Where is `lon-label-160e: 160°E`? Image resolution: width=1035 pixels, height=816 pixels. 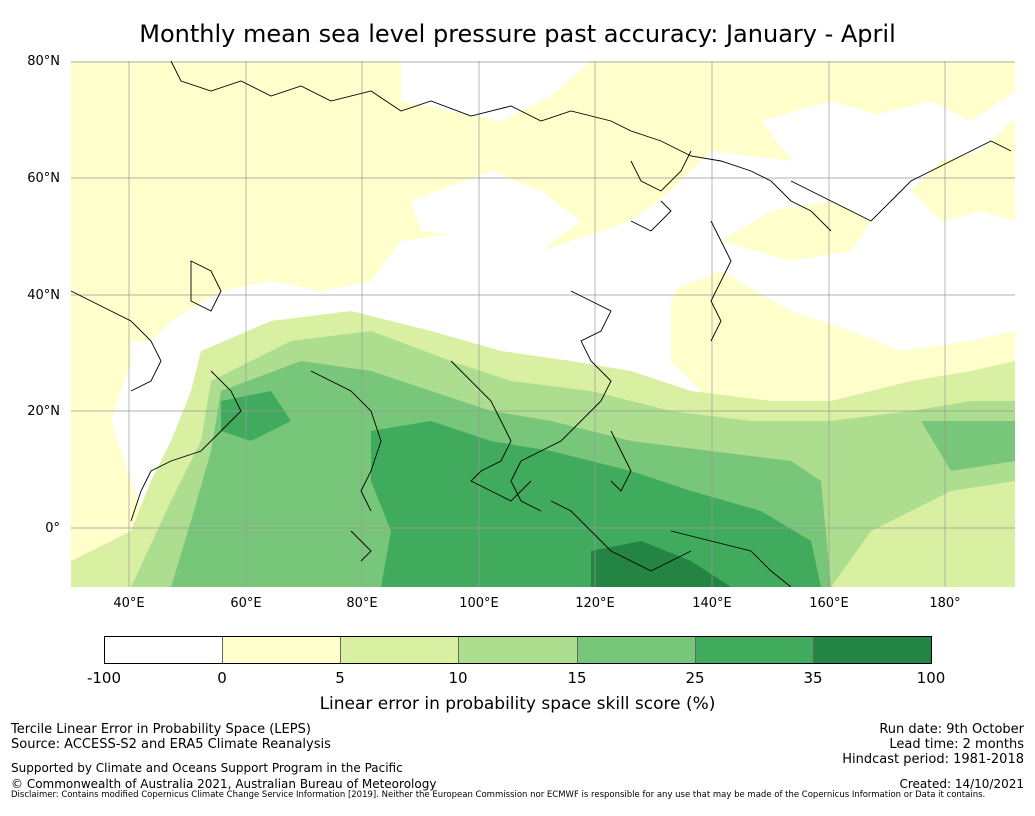 lon-label-160e: 160°E is located at coordinates (829, 603).